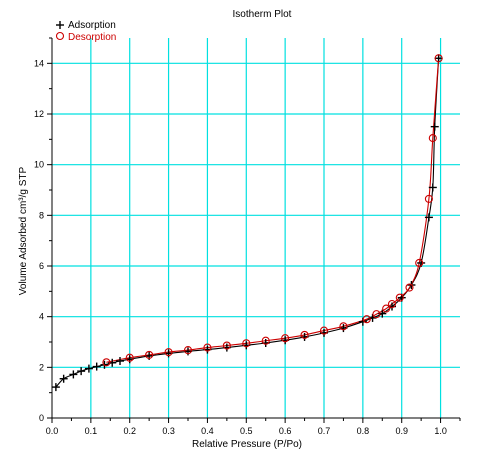 The width and height of the screenshot is (494, 474). Describe the element at coordinates (43, 230) in the screenshot. I see `y-axis-ticks: 0 2 4 6 8 10 12 14` at that location.